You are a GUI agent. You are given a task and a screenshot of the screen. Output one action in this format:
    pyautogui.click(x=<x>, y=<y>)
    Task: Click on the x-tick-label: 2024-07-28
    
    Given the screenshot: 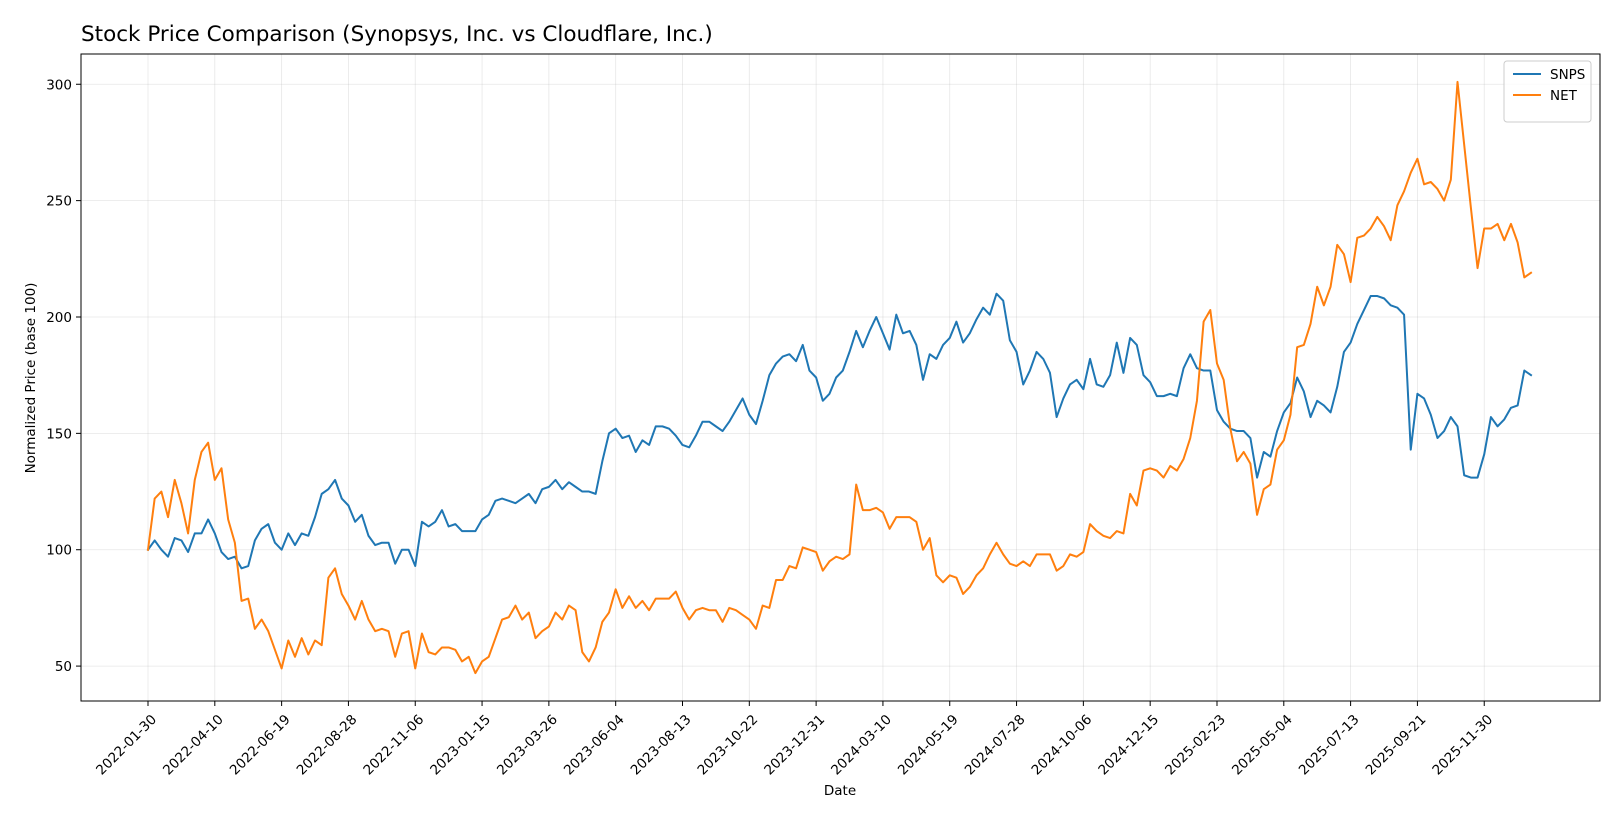 What is the action you would take?
    pyautogui.click(x=995, y=745)
    